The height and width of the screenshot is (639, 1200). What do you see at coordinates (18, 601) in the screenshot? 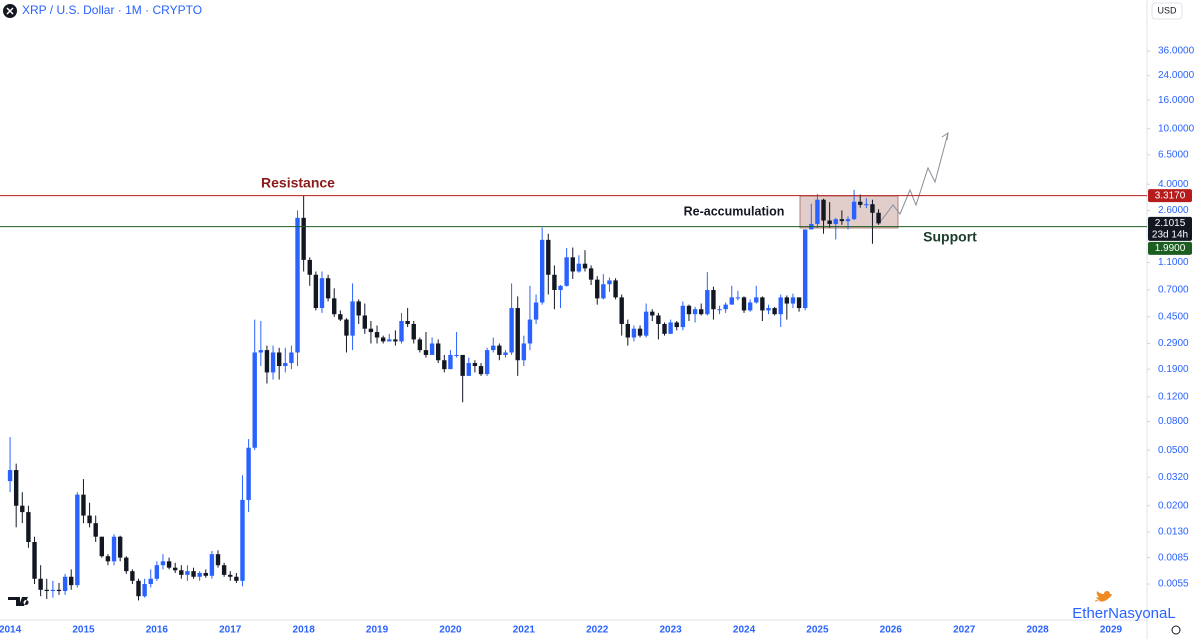
I see `tv-logo` at bounding box center [18, 601].